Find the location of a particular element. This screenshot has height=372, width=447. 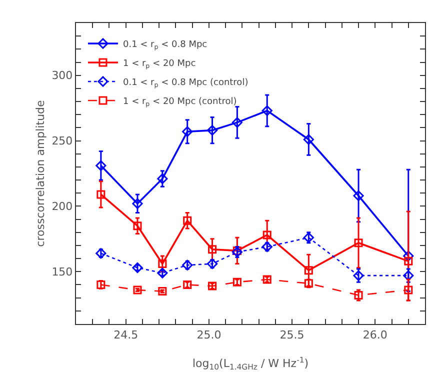

x-tick-label: 26.0 is located at coordinates (375, 335).